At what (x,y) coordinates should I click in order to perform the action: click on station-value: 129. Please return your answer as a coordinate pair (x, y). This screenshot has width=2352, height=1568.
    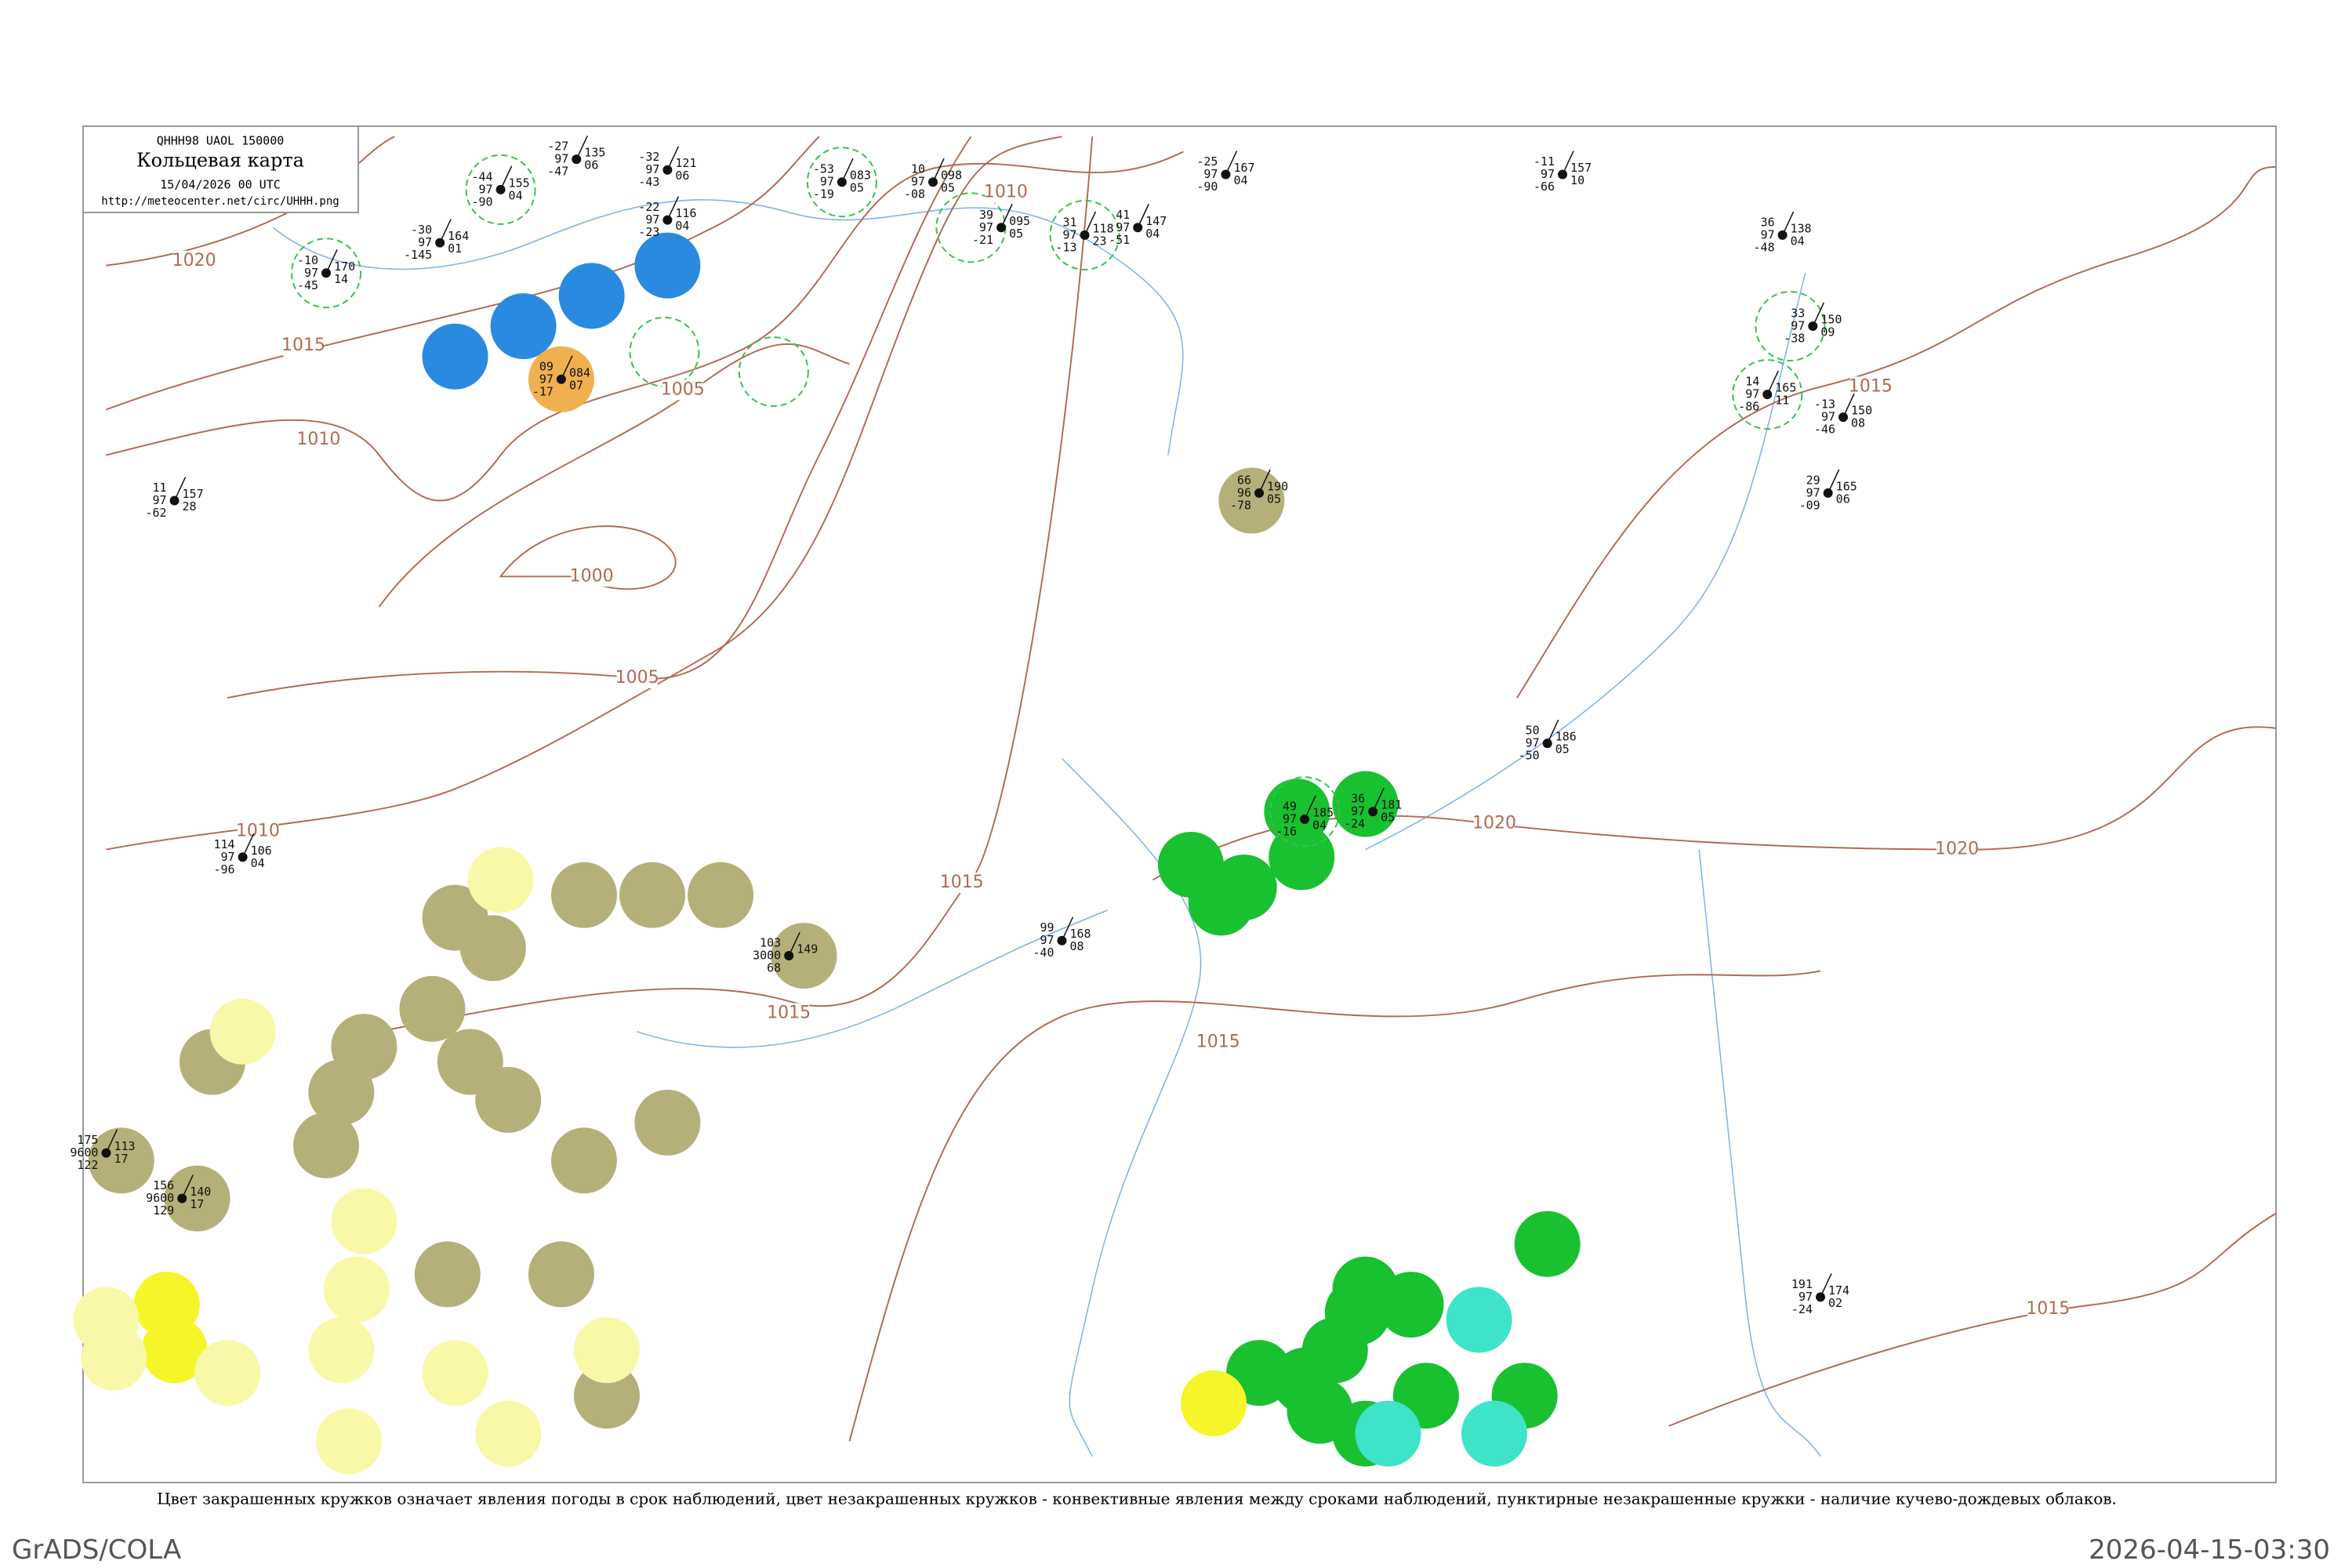
    Looking at the image, I should click on (163, 1210).